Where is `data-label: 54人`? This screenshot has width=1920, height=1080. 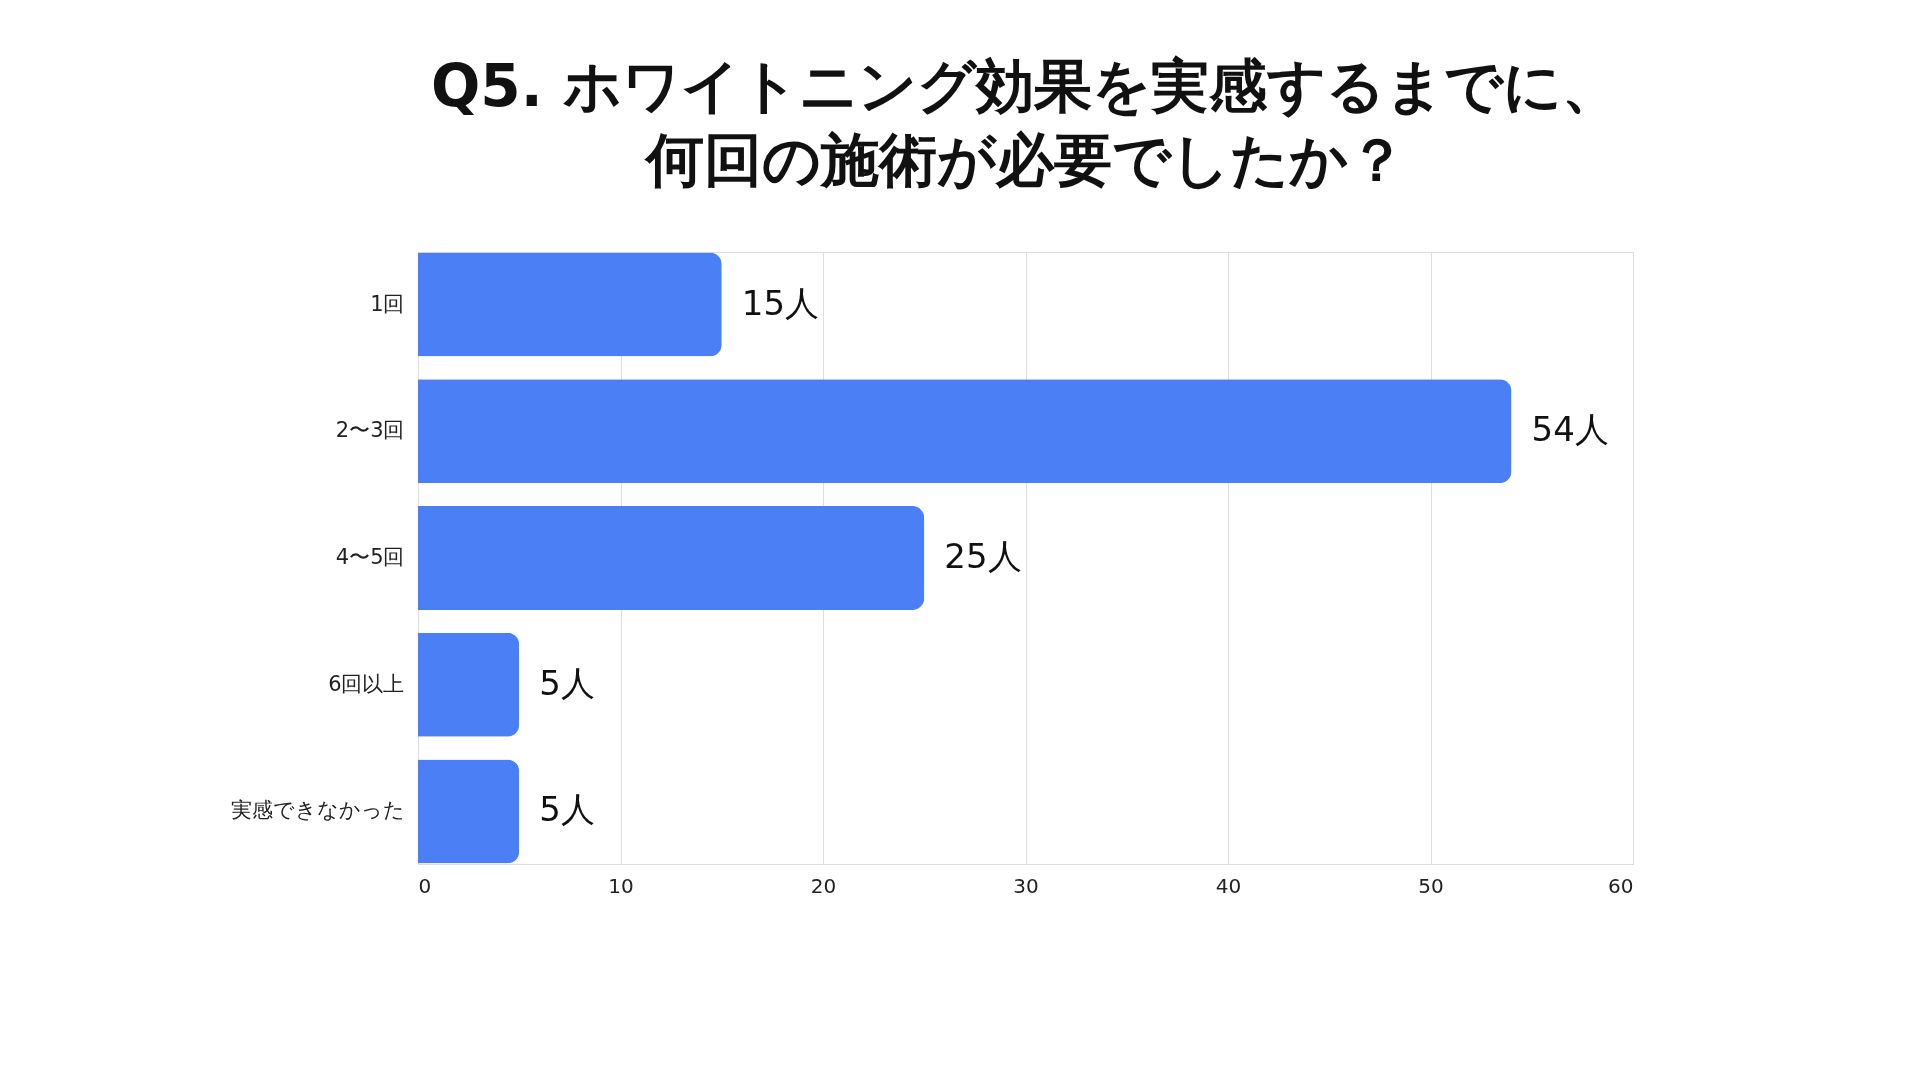
data-label: 54人 is located at coordinates (1570, 429).